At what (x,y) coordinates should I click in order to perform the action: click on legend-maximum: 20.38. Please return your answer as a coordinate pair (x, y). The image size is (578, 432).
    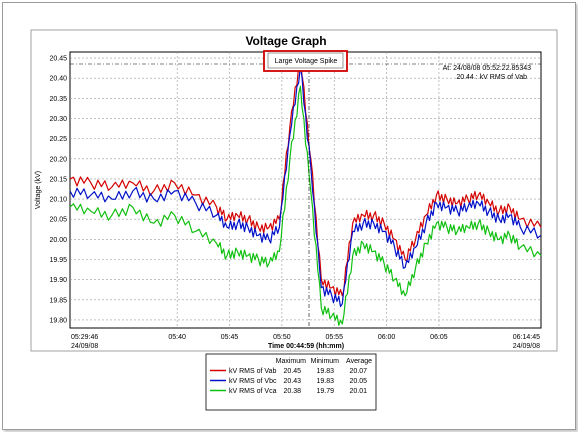
    Looking at the image, I should click on (292, 391).